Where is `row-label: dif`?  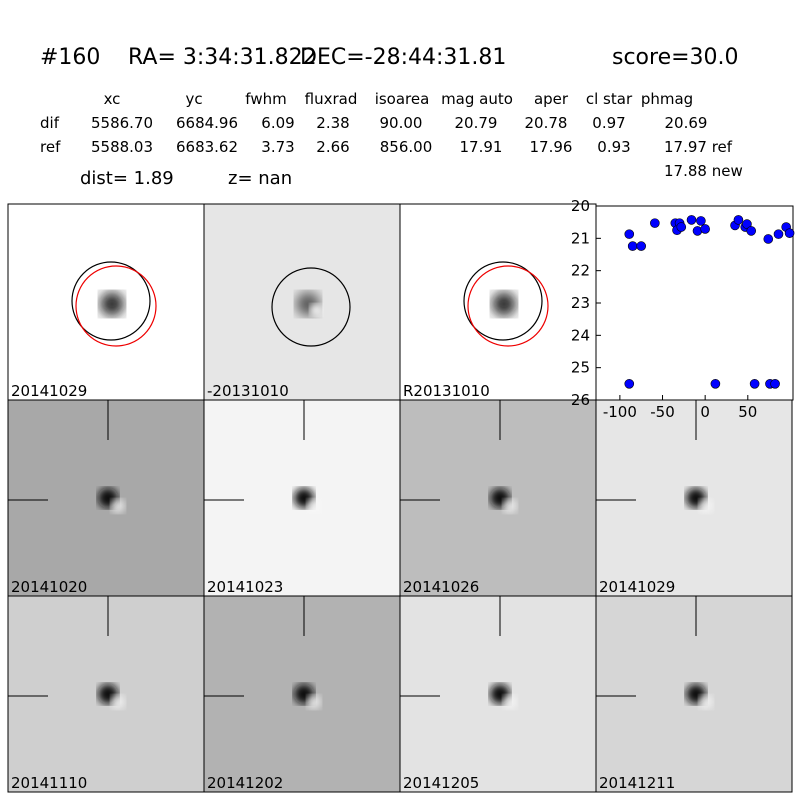 row-label: dif is located at coordinates (50, 123).